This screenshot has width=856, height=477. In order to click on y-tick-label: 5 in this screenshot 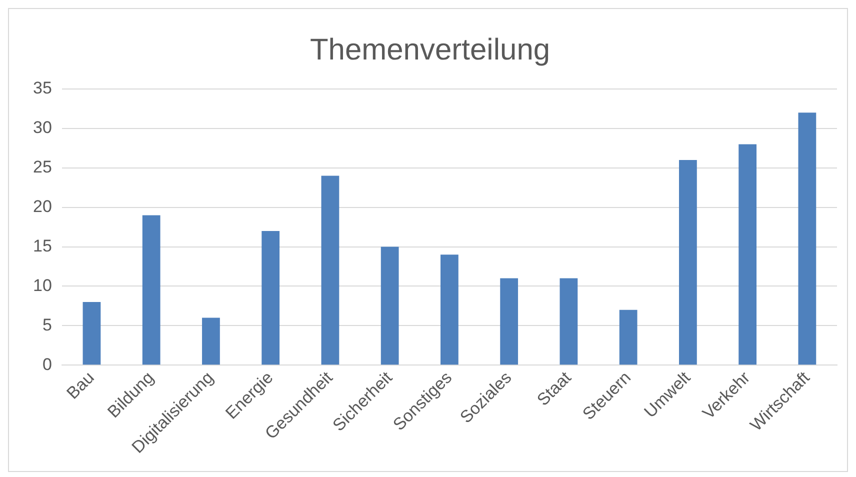, I will do `click(47, 324)`.